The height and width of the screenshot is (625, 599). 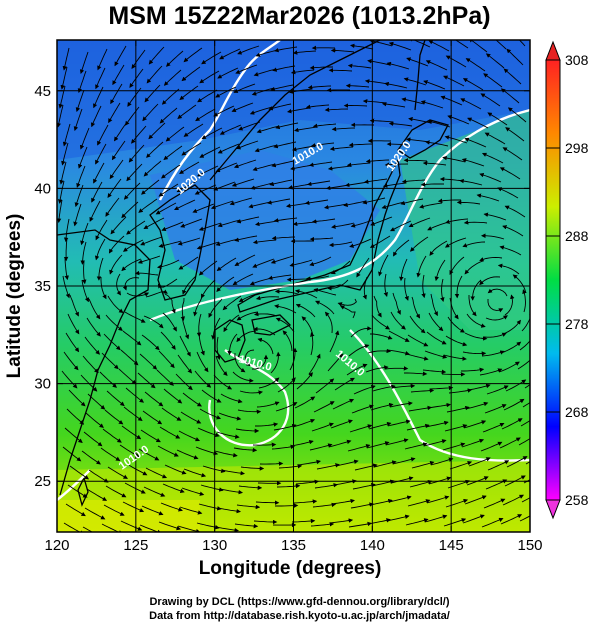 I want to click on x-tick-label: 140, so click(x=372, y=545).